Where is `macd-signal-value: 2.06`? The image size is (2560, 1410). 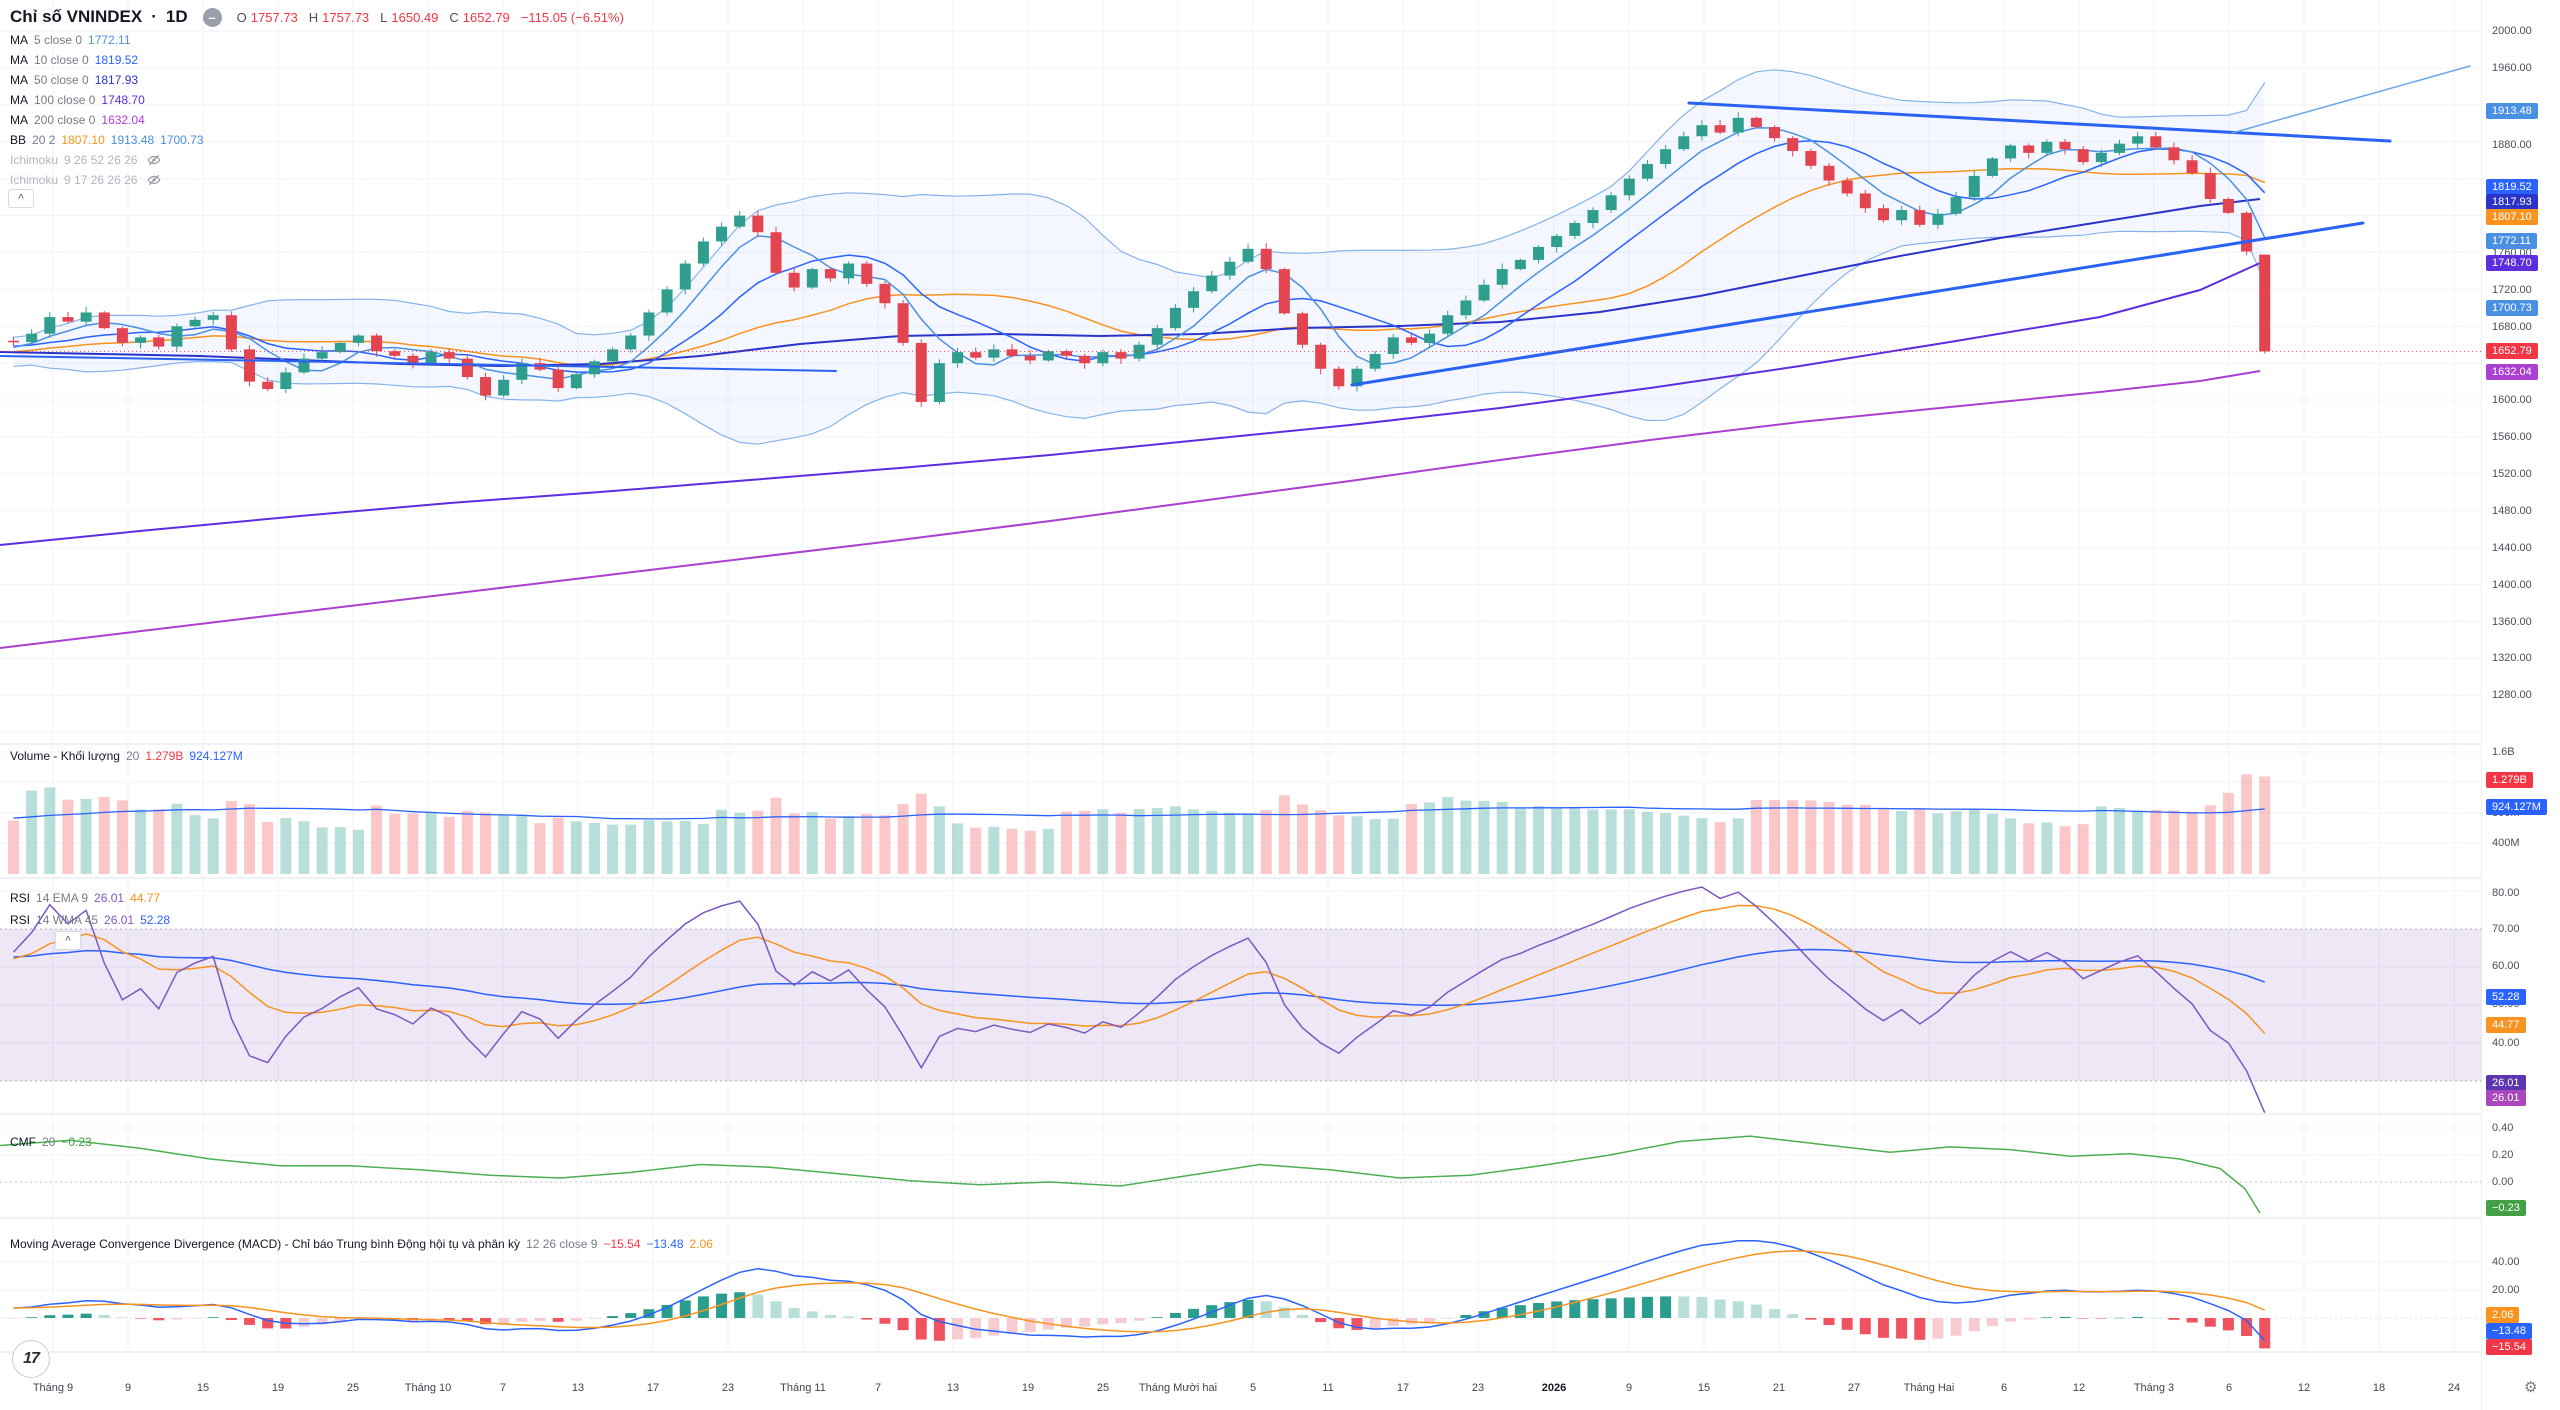
macd-signal-value: 2.06 is located at coordinates (701, 1244).